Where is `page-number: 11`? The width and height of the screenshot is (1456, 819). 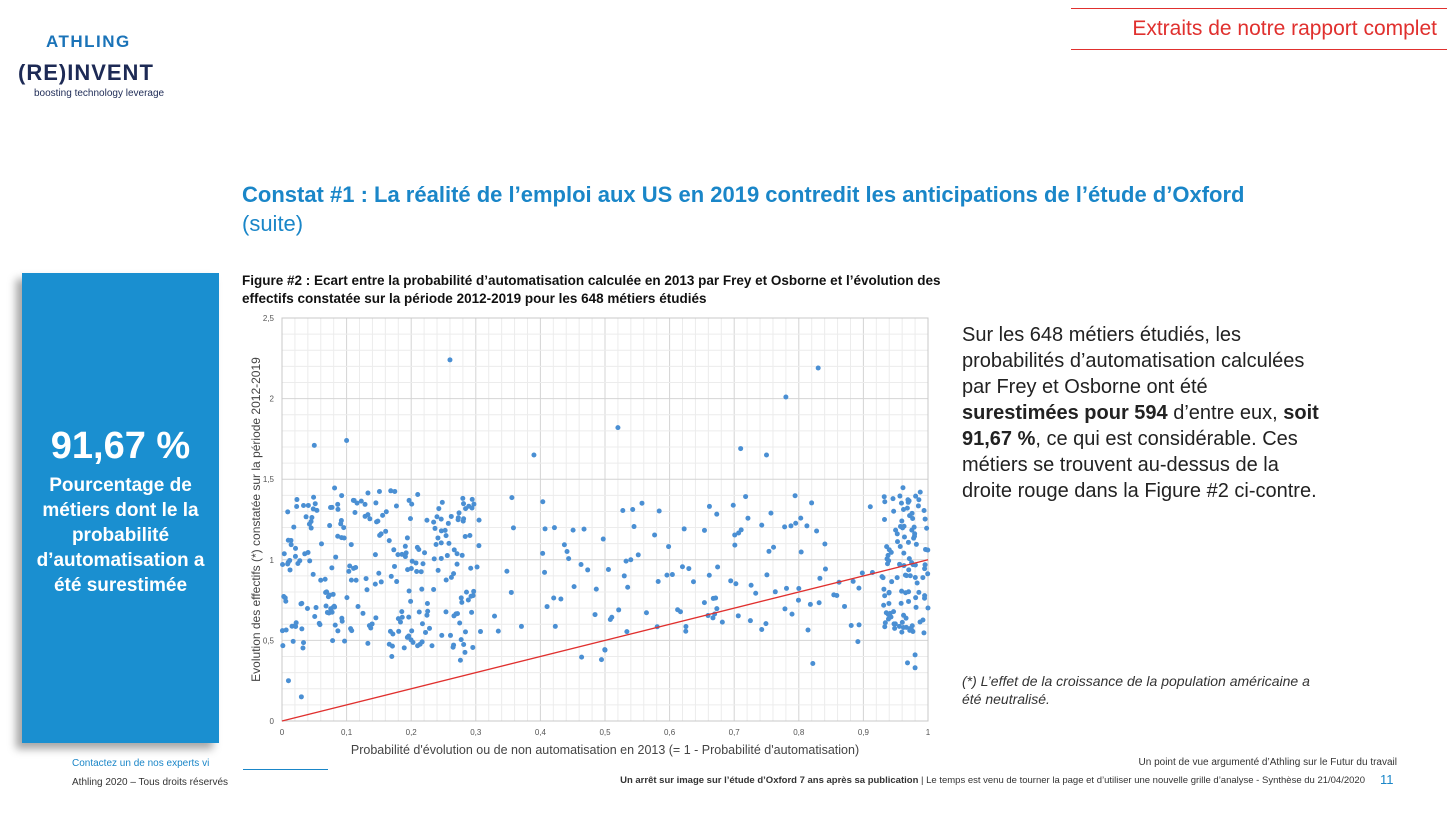
page-number: 11 is located at coordinates (1387, 779).